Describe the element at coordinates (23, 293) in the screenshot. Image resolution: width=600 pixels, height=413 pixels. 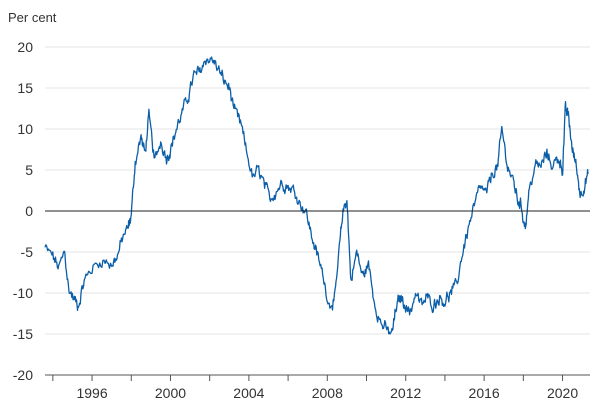
I see `y-tick-label: -10` at that location.